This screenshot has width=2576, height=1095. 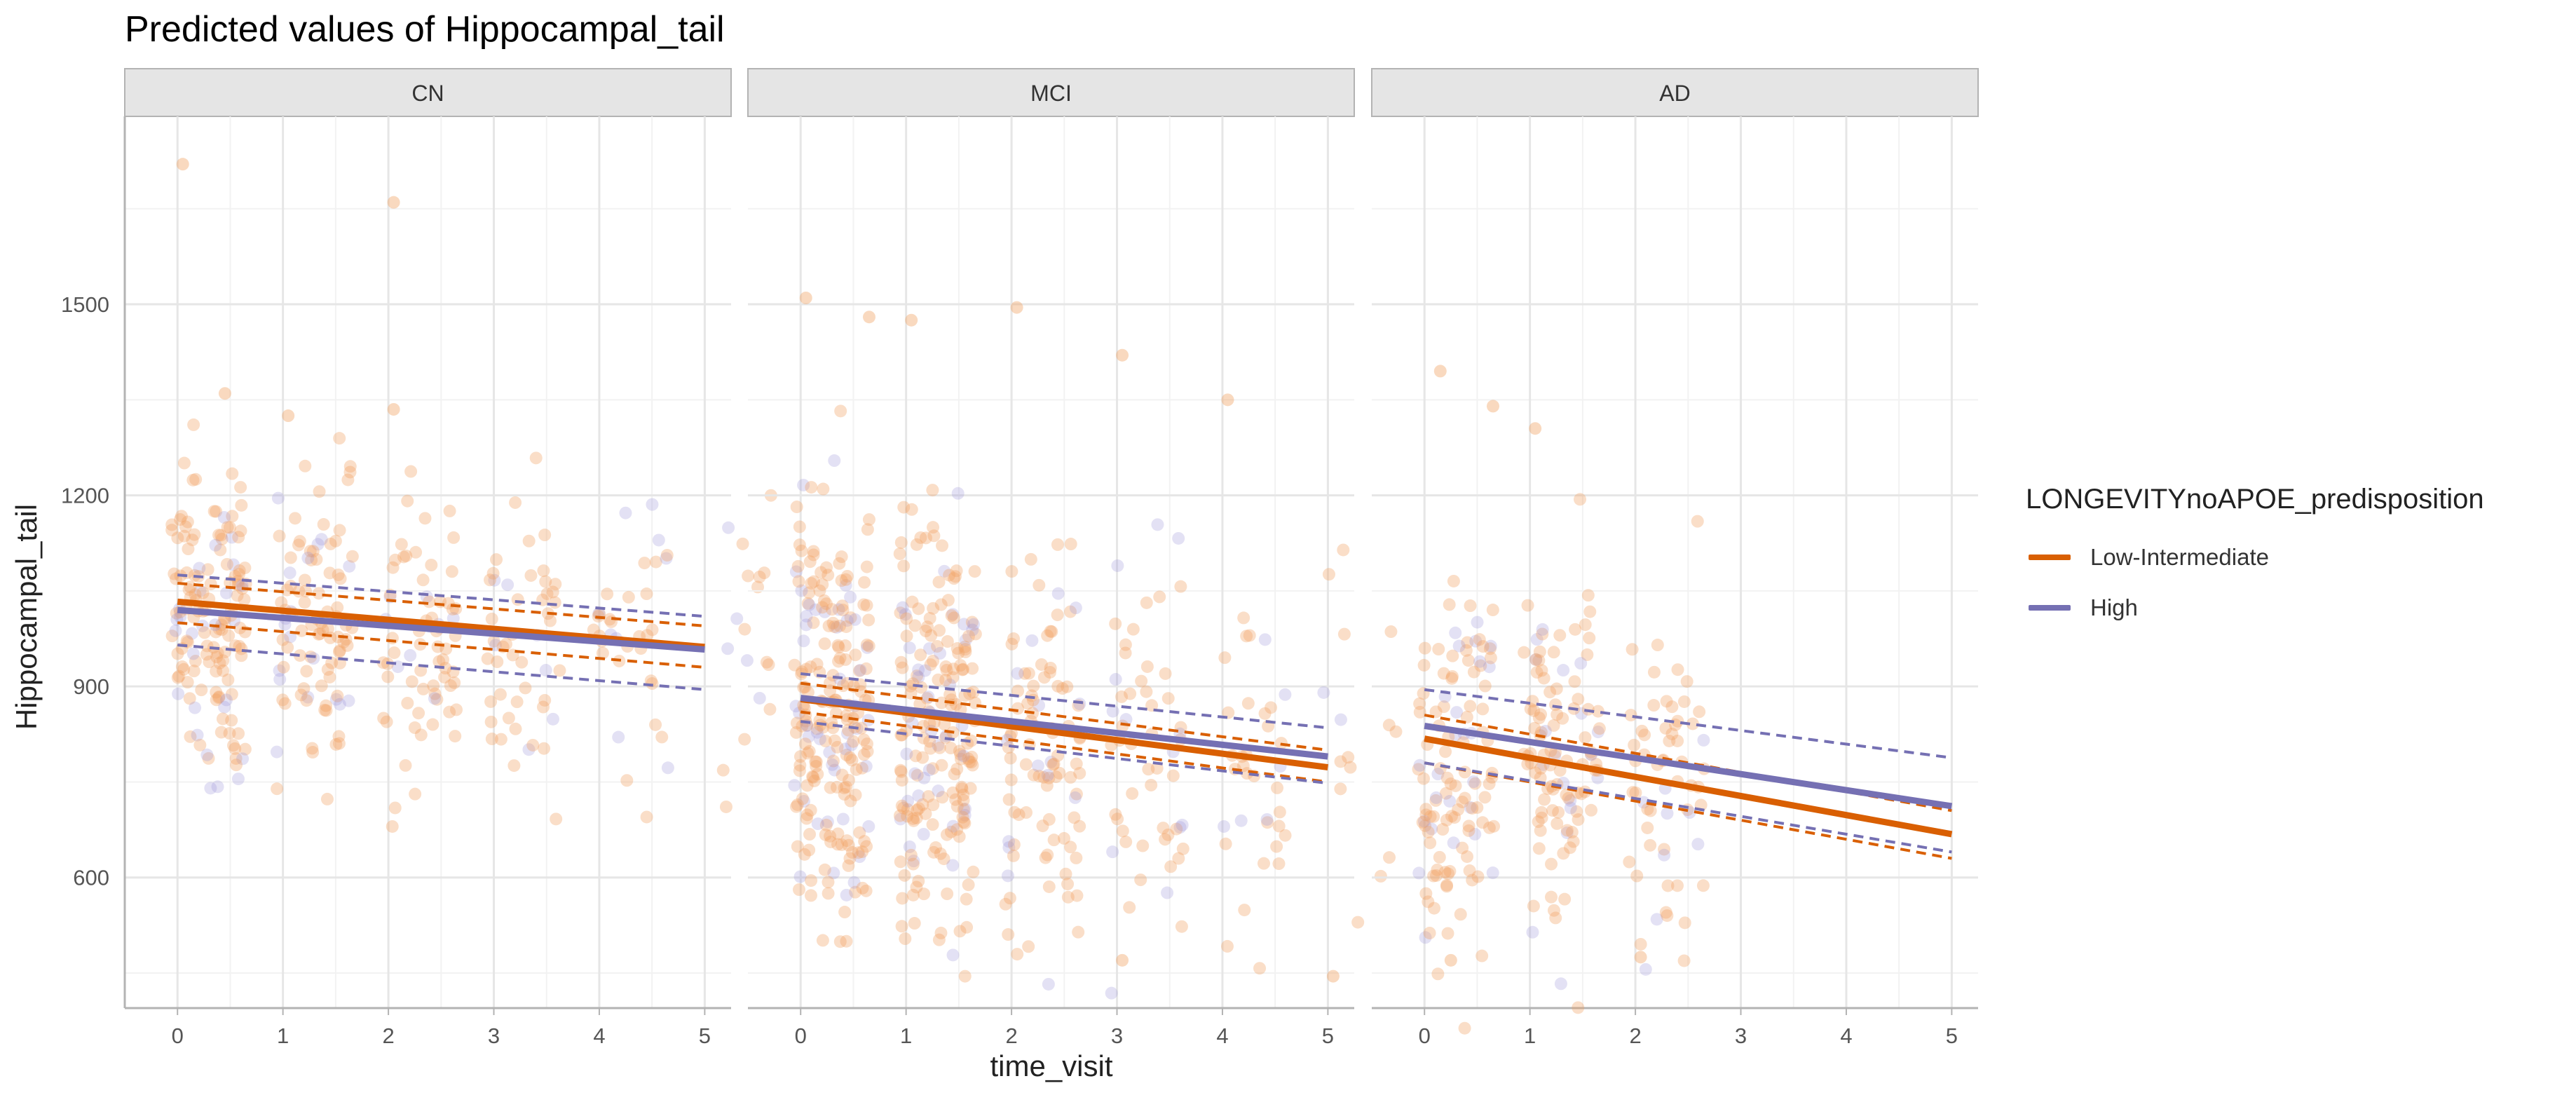 What do you see at coordinates (1425, 1035) in the screenshot?
I see `x-tick-label: 0` at bounding box center [1425, 1035].